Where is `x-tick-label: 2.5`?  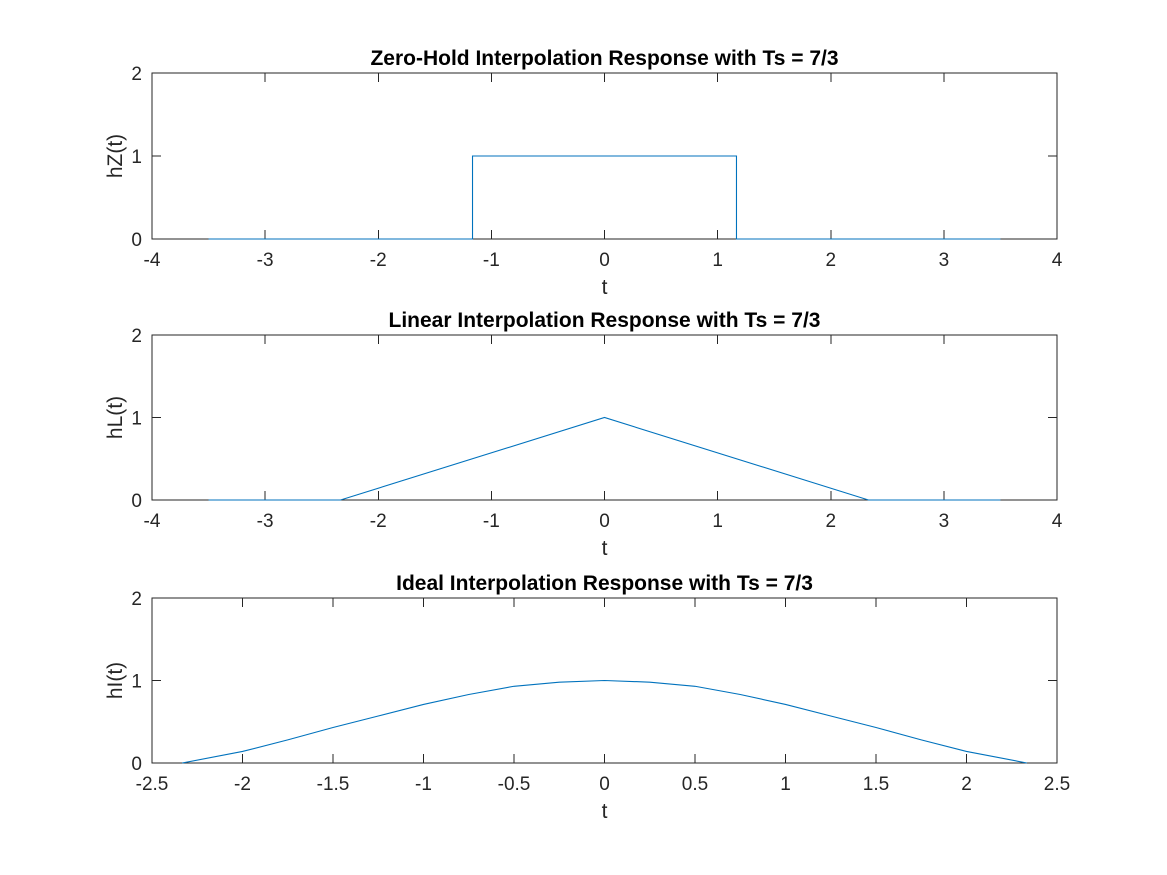 x-tick-label: 2.5 is located at coordinates (1057, 784).